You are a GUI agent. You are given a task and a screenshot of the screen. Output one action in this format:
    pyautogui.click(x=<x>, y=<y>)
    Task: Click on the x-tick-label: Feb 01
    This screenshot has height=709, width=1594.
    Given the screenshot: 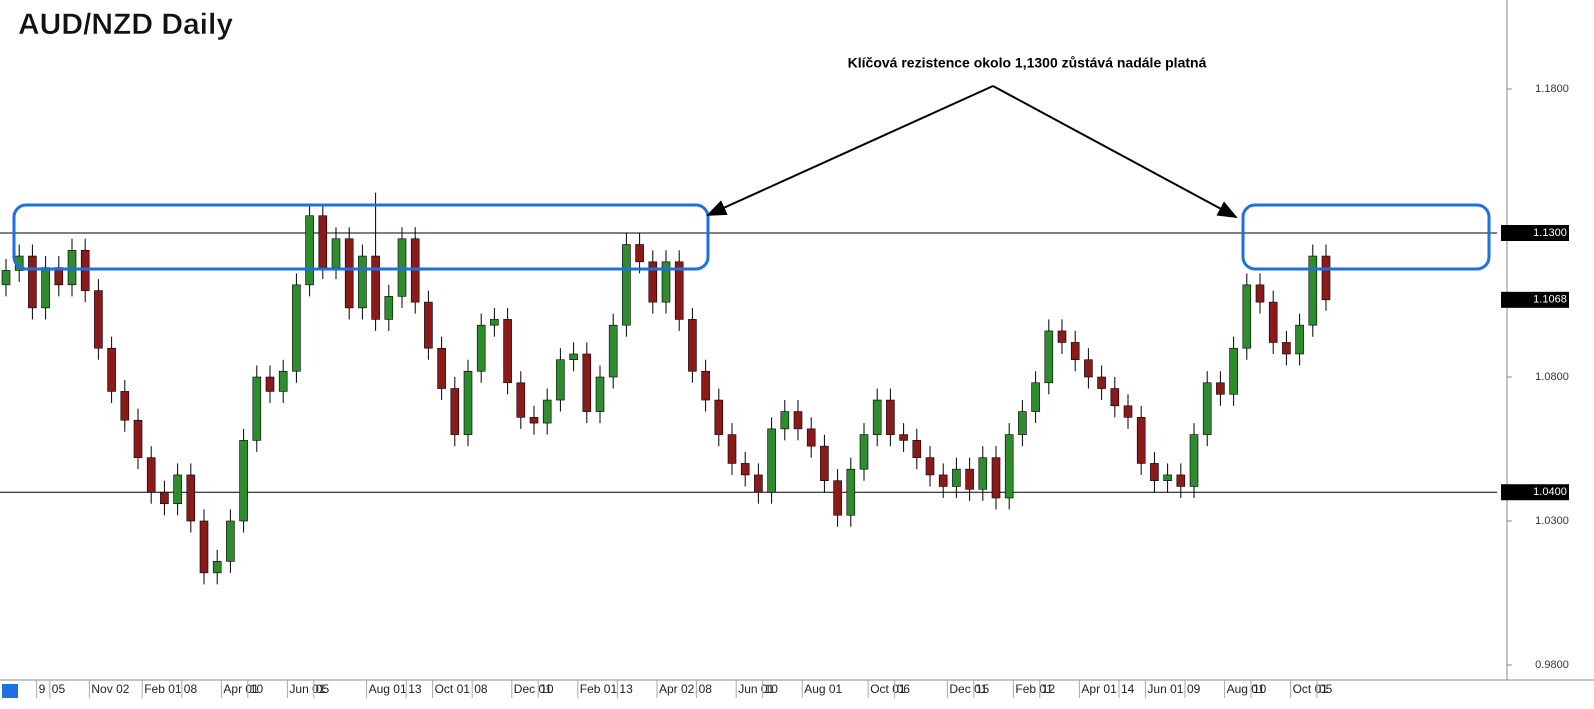 What is the action you would take?
    pyautogui.click(x=163, y=689)
    